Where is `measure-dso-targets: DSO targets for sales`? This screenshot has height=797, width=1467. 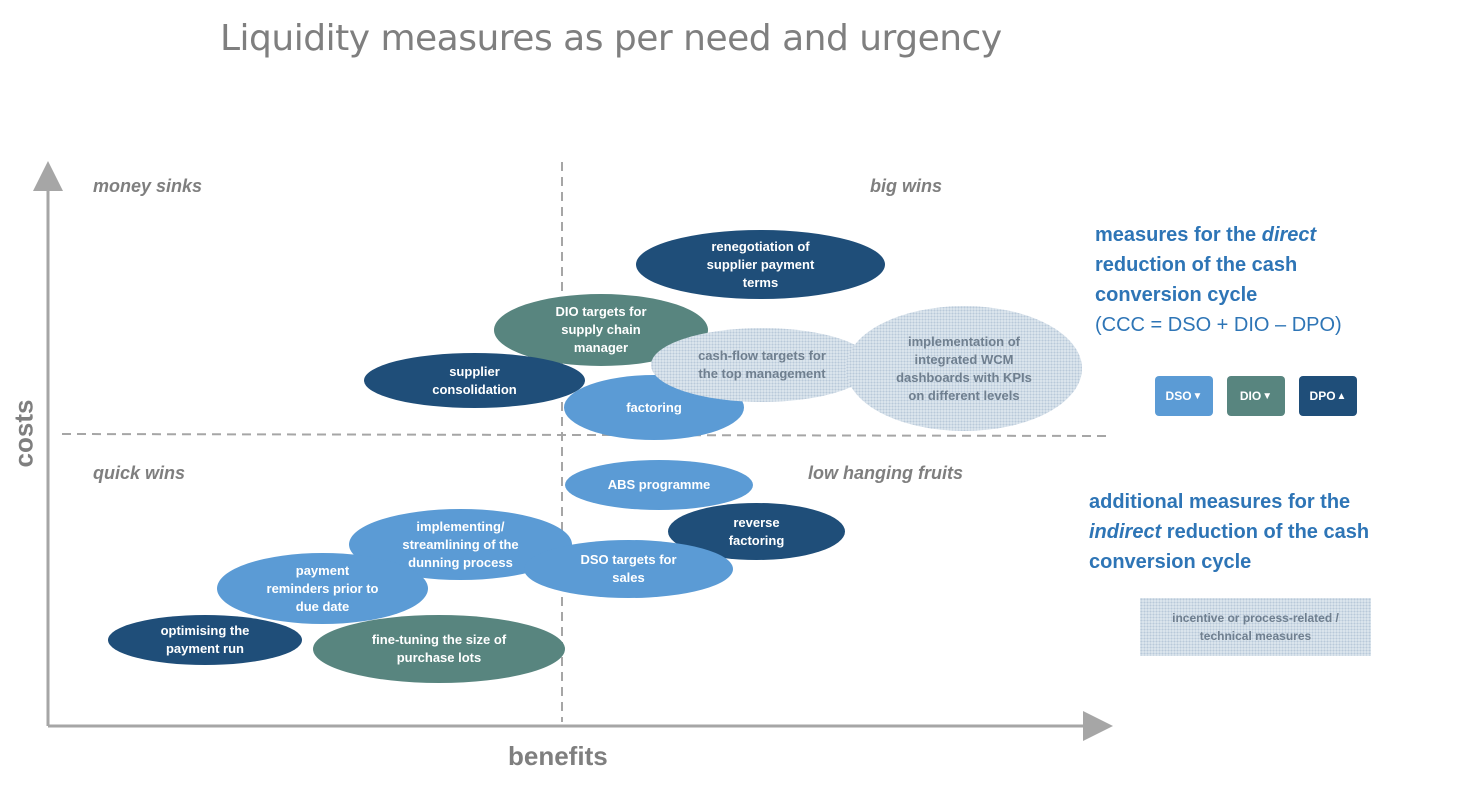 measure-dso-targets: DSO targets for sales is located at coordinates (628, 569).